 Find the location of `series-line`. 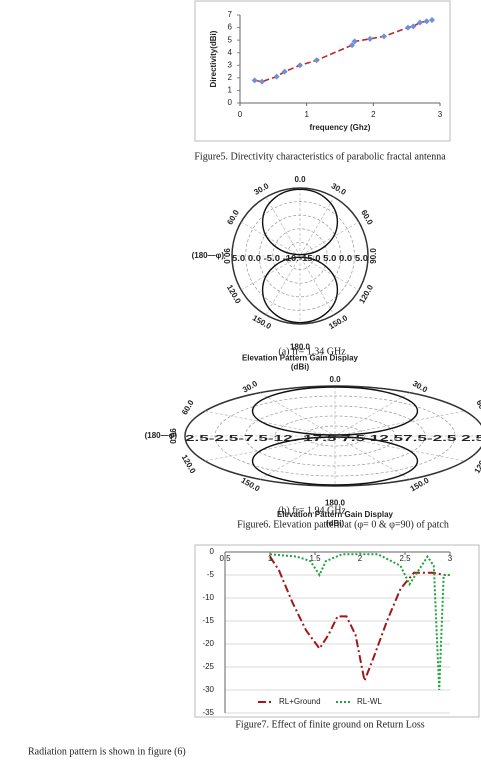

series-line is located at coordinates (343, 51).